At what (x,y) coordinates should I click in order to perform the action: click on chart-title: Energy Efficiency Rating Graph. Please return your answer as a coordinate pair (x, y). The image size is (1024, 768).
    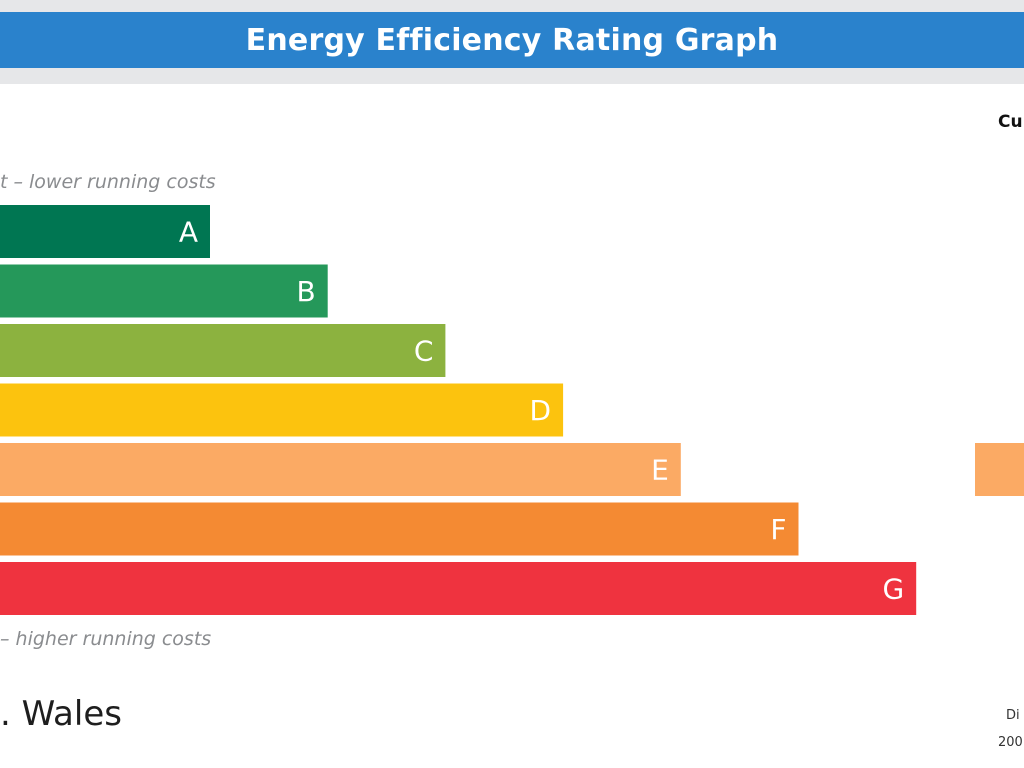
    Looking at the image, I should click on (512, 40).